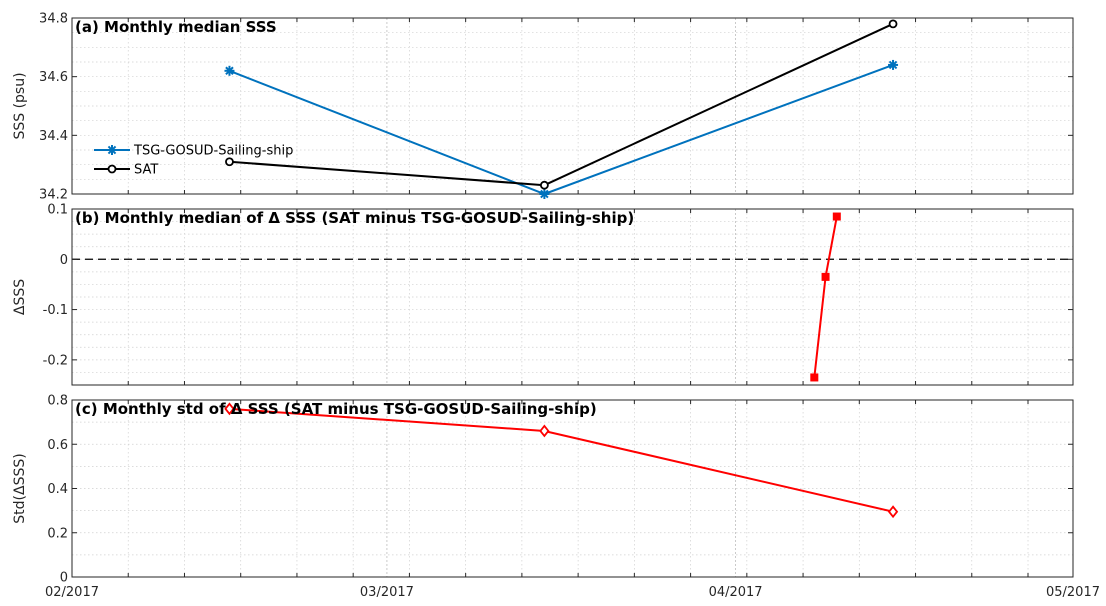  What do you see at coordinates (20, 105) in the screenshot?
I see `y-axis-label: SSS (psu)` at bounding box center [20, 105].